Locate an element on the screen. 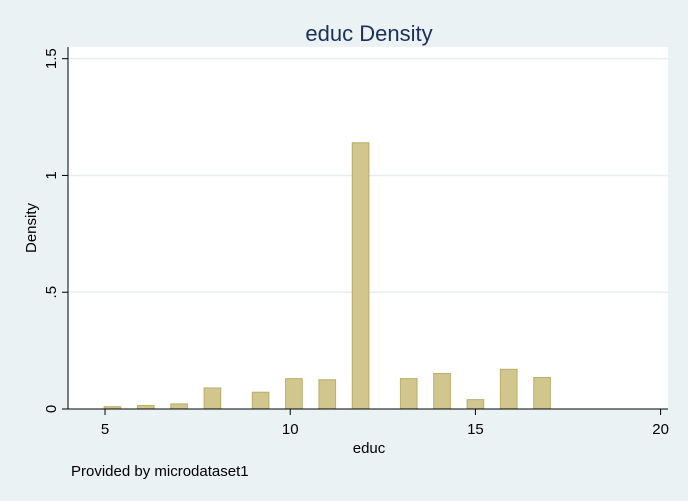 The width and height of the screenshot is (688, 501). y-tick-label: .5 is located at coordinates (51, 292).